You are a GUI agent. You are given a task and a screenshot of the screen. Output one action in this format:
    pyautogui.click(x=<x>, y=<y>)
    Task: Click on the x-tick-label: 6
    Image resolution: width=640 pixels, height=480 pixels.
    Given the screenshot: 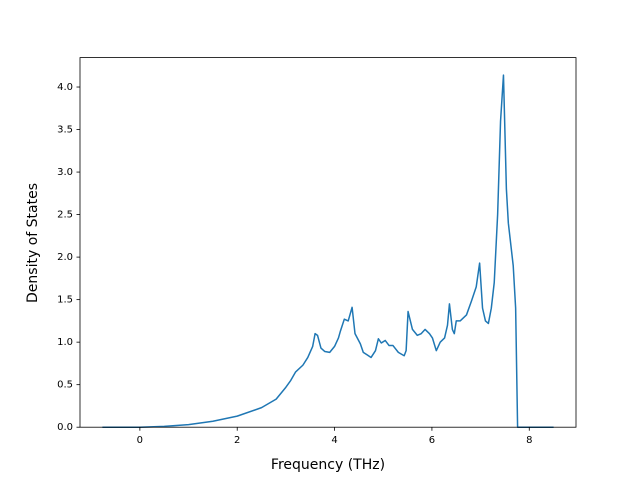 What is the action you would take?
    pyautogui.click(x=432, y=440)
    